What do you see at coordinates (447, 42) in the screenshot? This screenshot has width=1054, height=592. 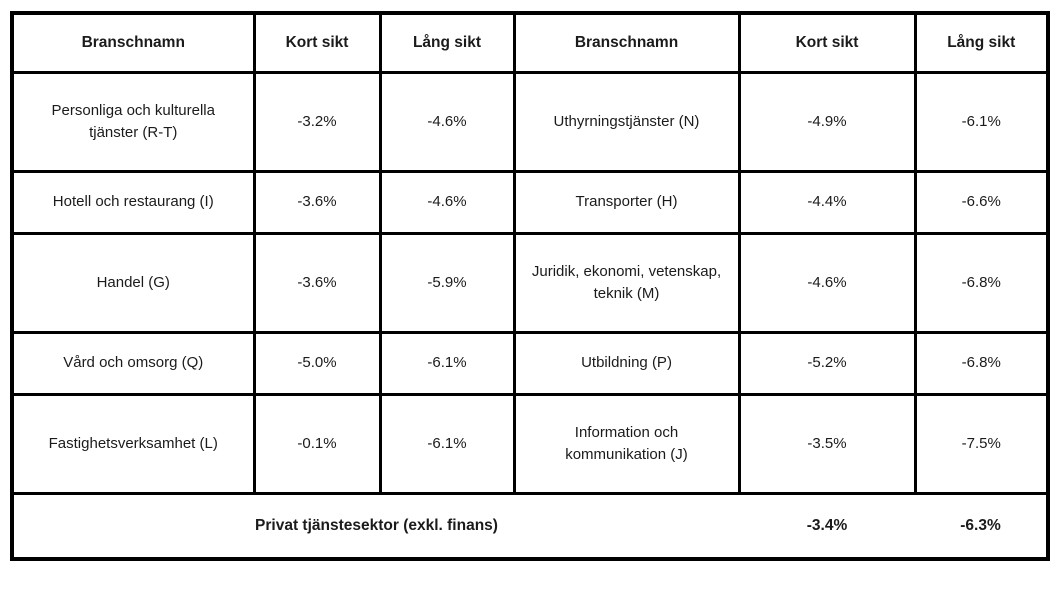 I see `column-header-lang-sikt-left: Lång sikt` at bounding box center [447, 42].